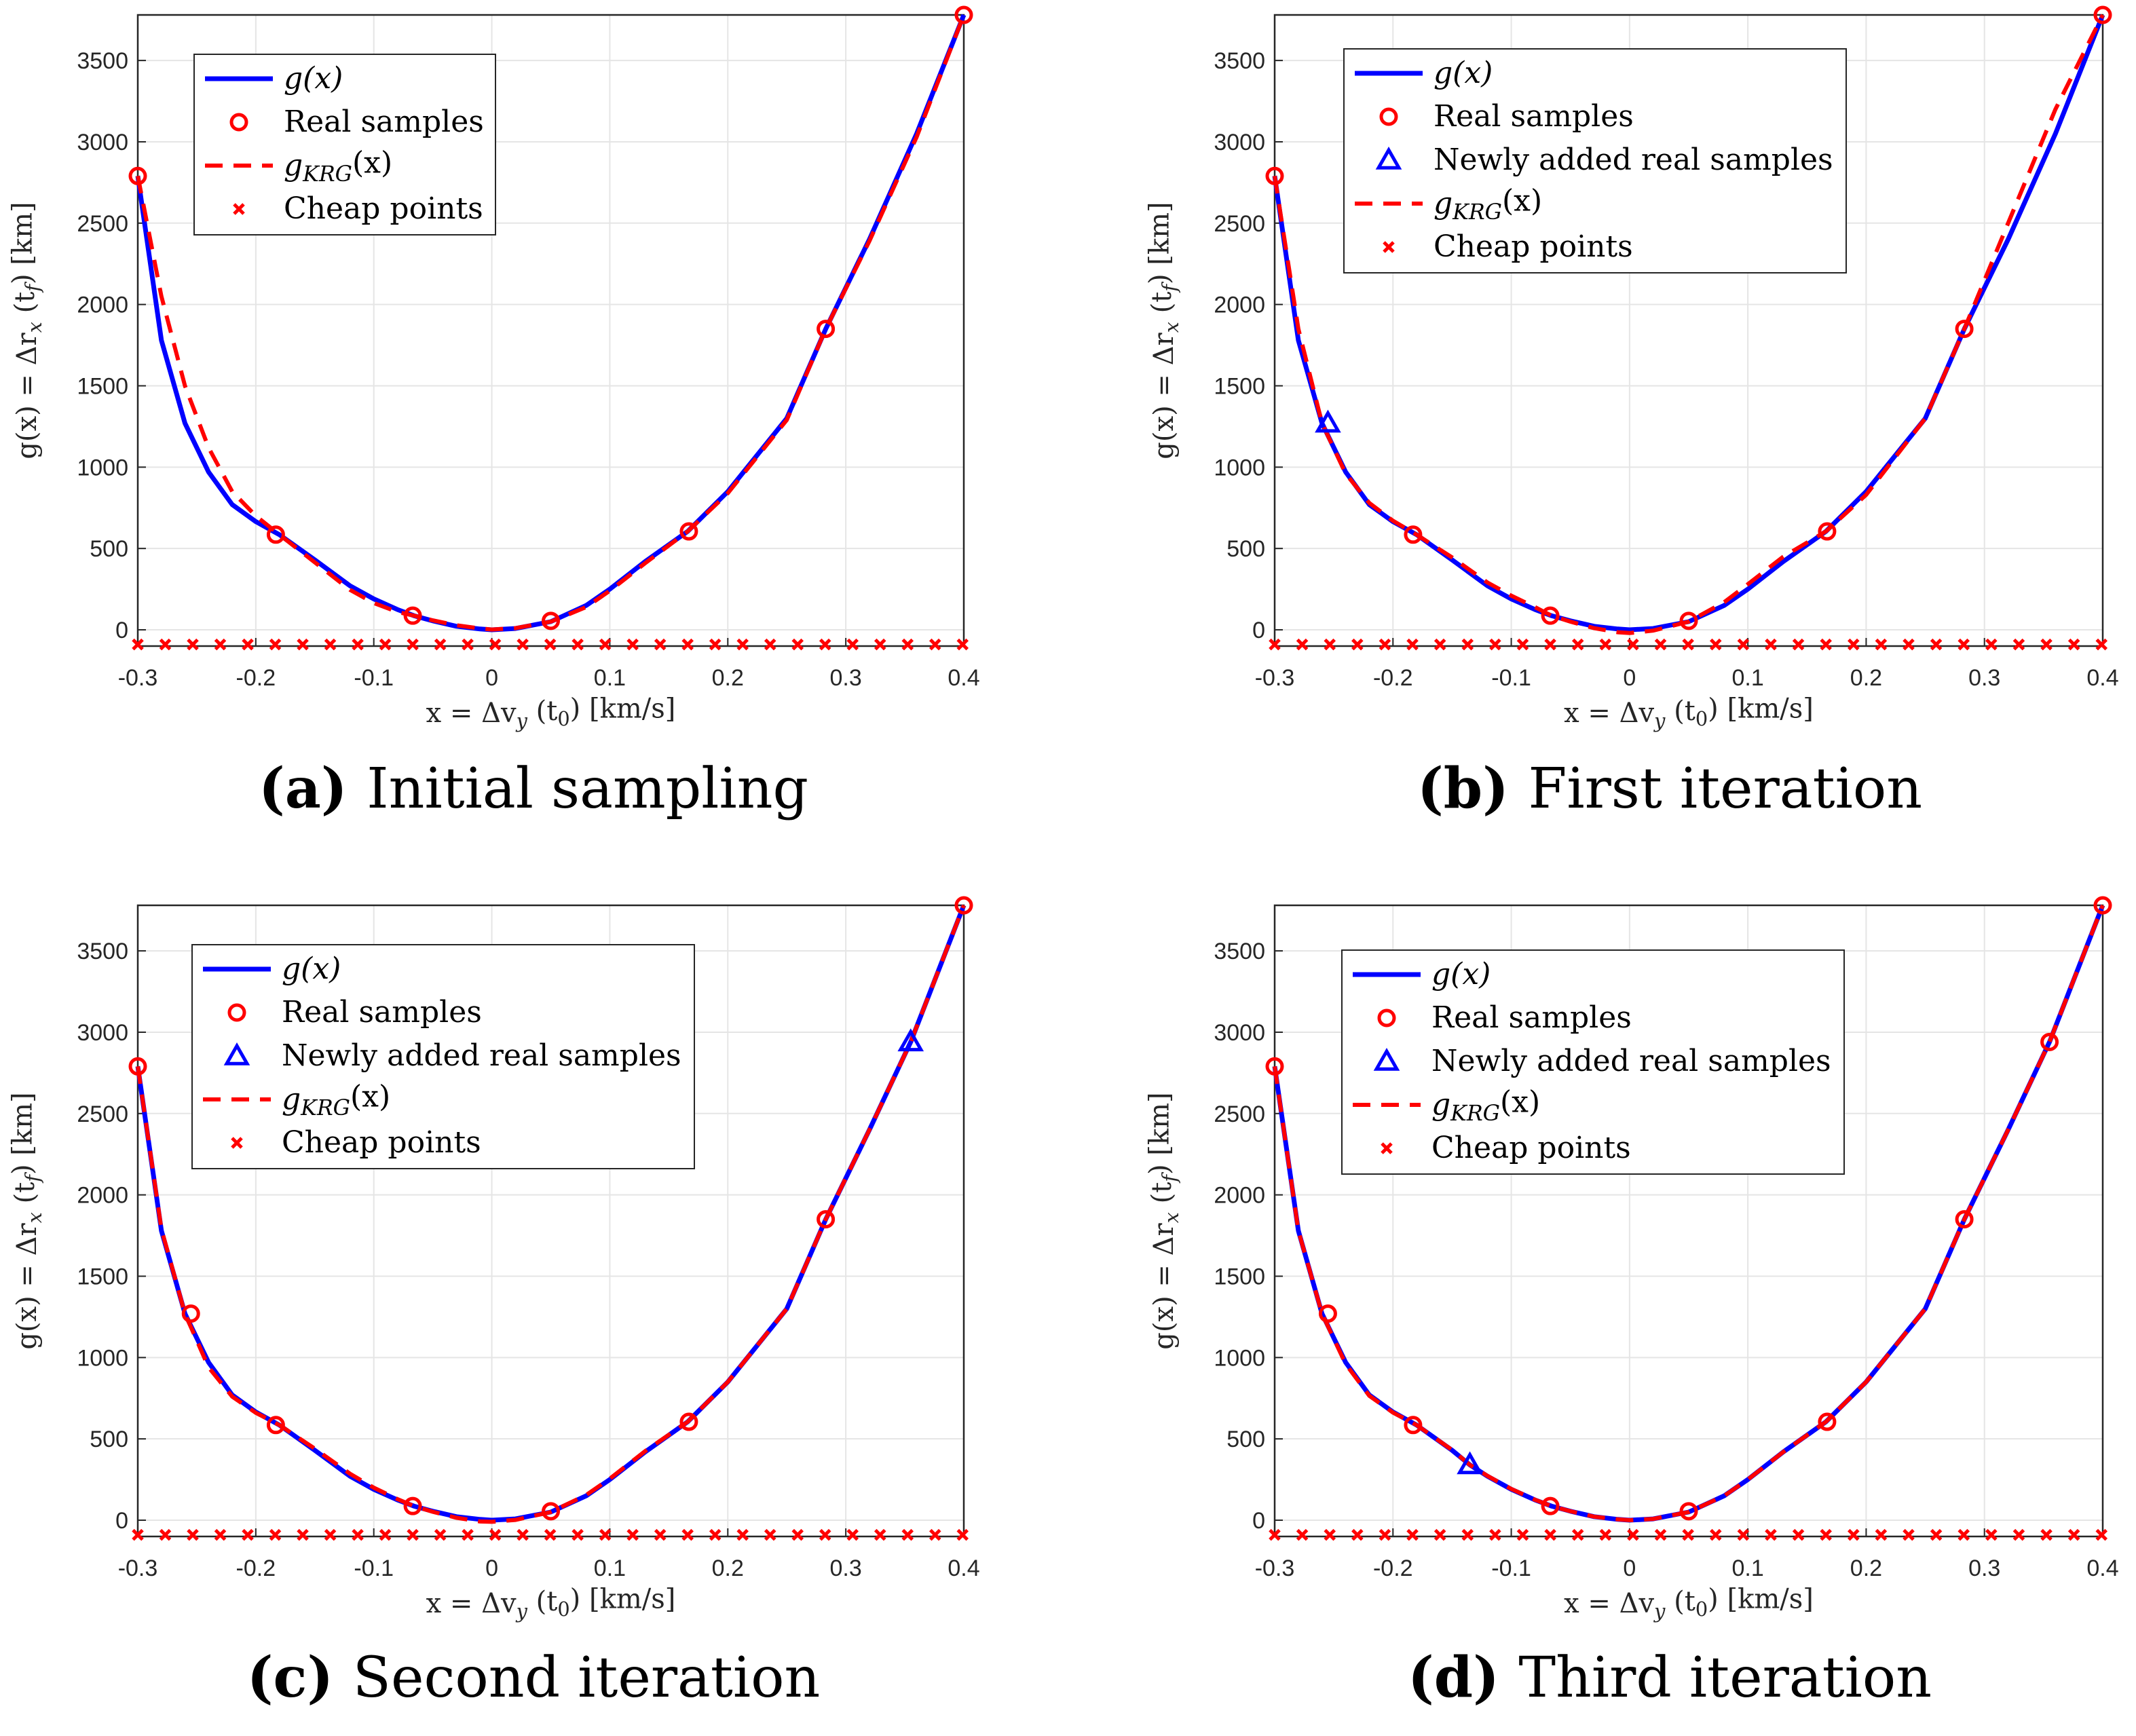 The height and width of the screenshot is (1736, 2136). Describe the element at coordinates (1239, 305) in the screenshot. I see `y-tick-label: 2000` at that location.